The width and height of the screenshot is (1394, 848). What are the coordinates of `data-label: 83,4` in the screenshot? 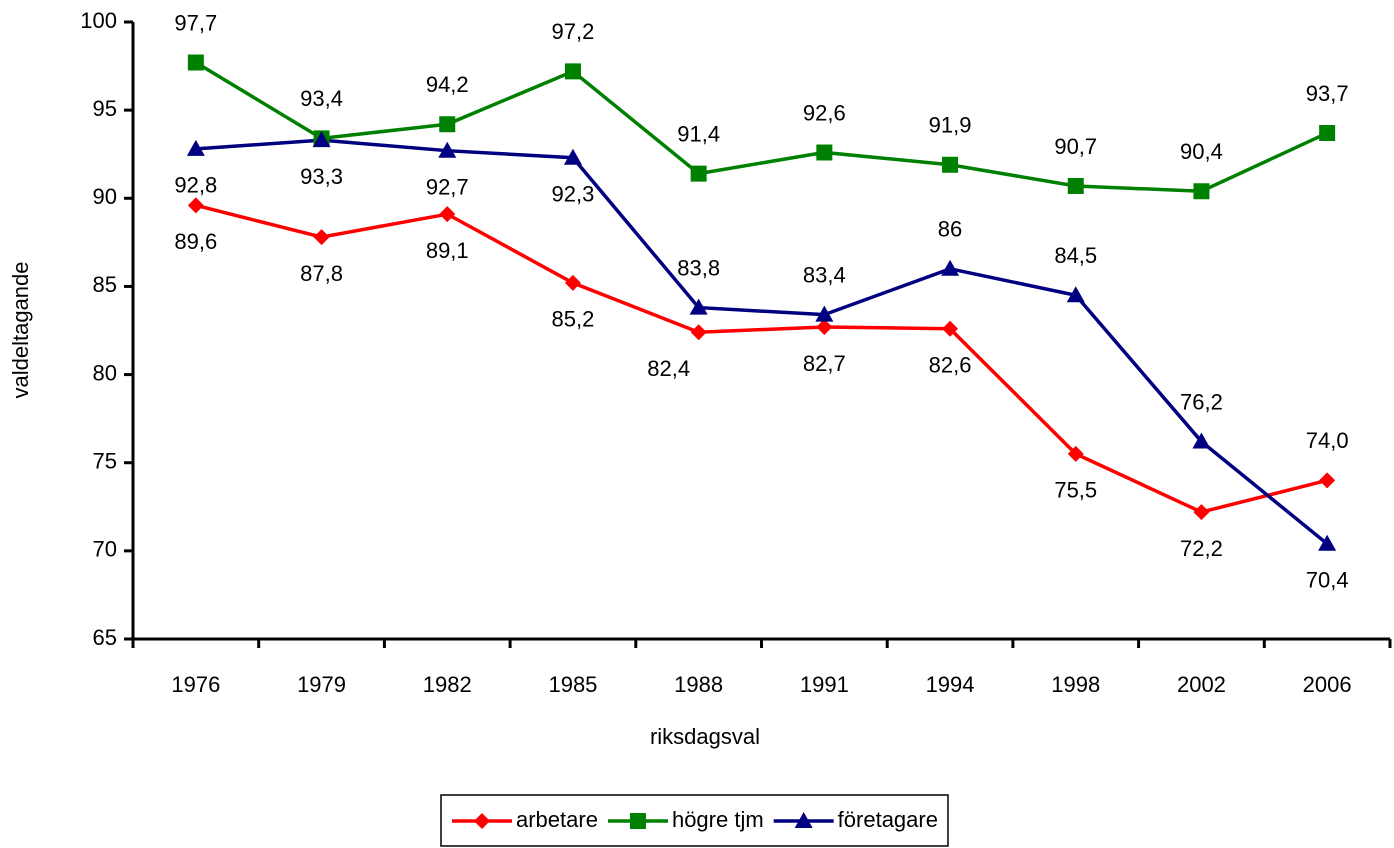 It's located at (824, 274).